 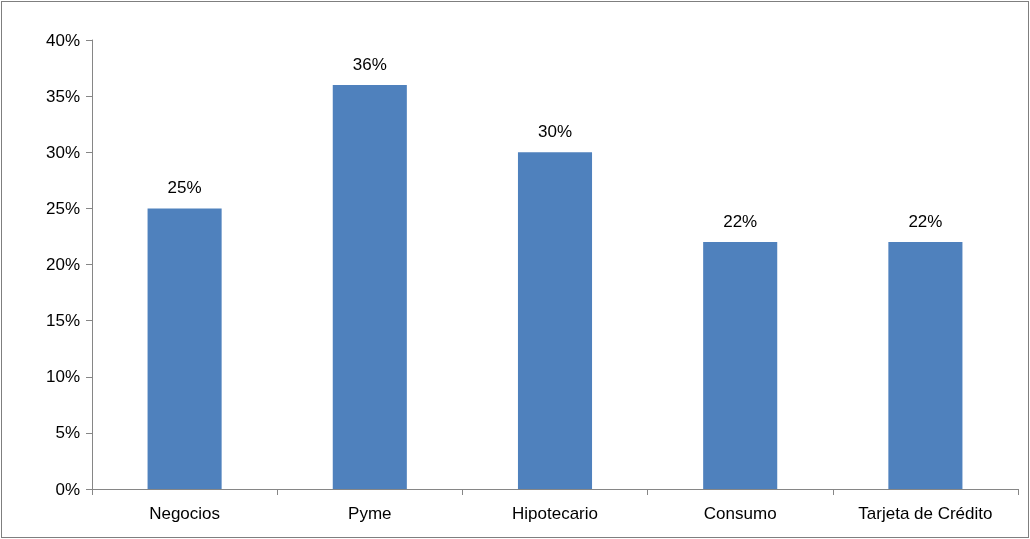 What do you see at coordinates (184, 188) in the screenshot?
I see `data-label: 25%` at bounding box center [184, 188].